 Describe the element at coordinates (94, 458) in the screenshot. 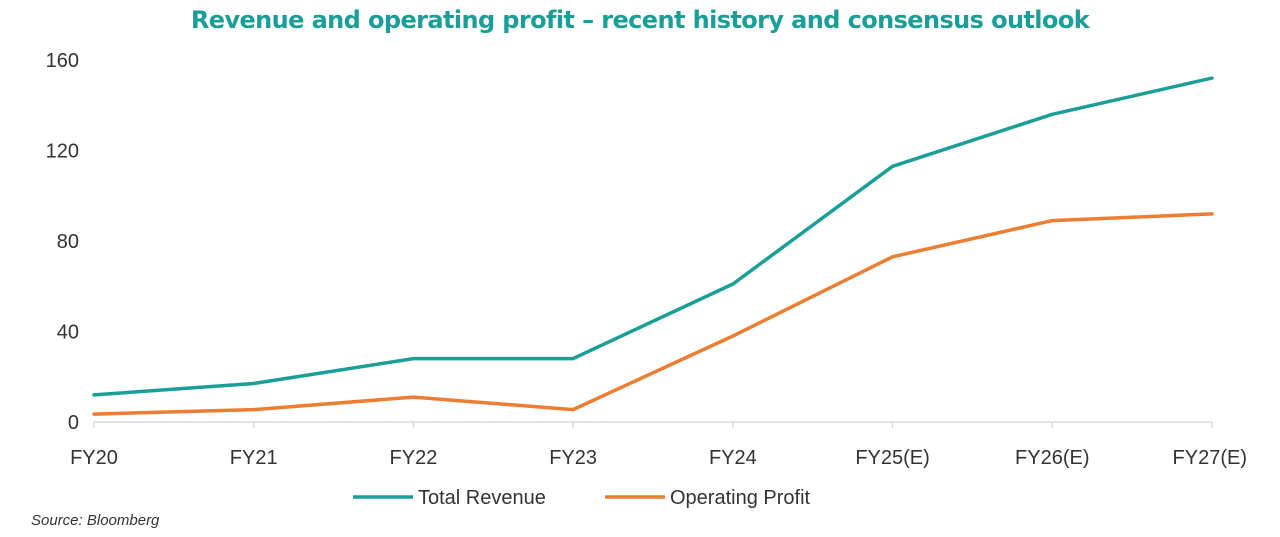

I see `x-tick-label: FY20` at that location.